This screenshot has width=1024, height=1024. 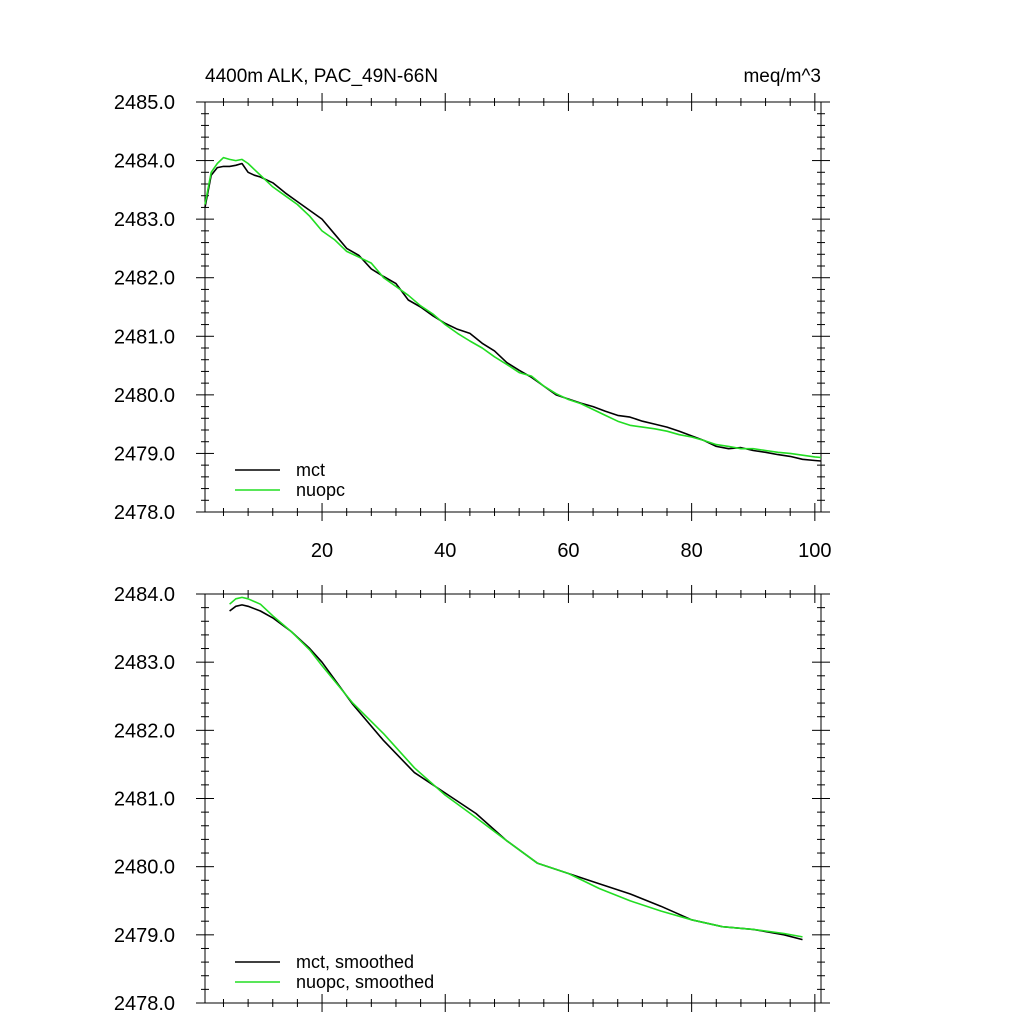 What do you see at coordinates (322, 551) in the screenshot?
I see `x-tick-label: 20` at bounding box center [322, 551].